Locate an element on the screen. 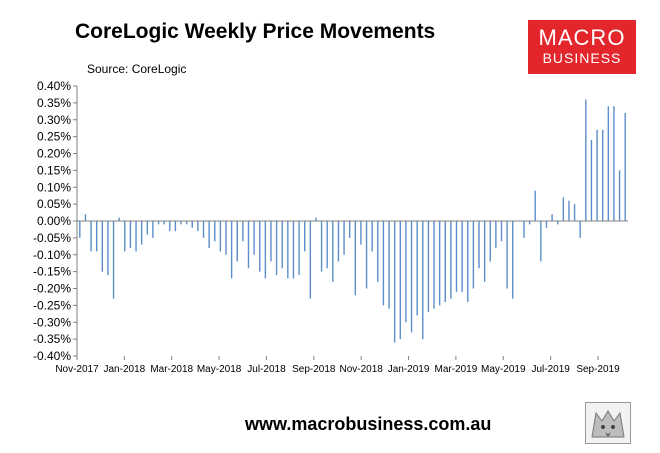  y-tick-label: -0.30% is located at coordinates (52, 322).